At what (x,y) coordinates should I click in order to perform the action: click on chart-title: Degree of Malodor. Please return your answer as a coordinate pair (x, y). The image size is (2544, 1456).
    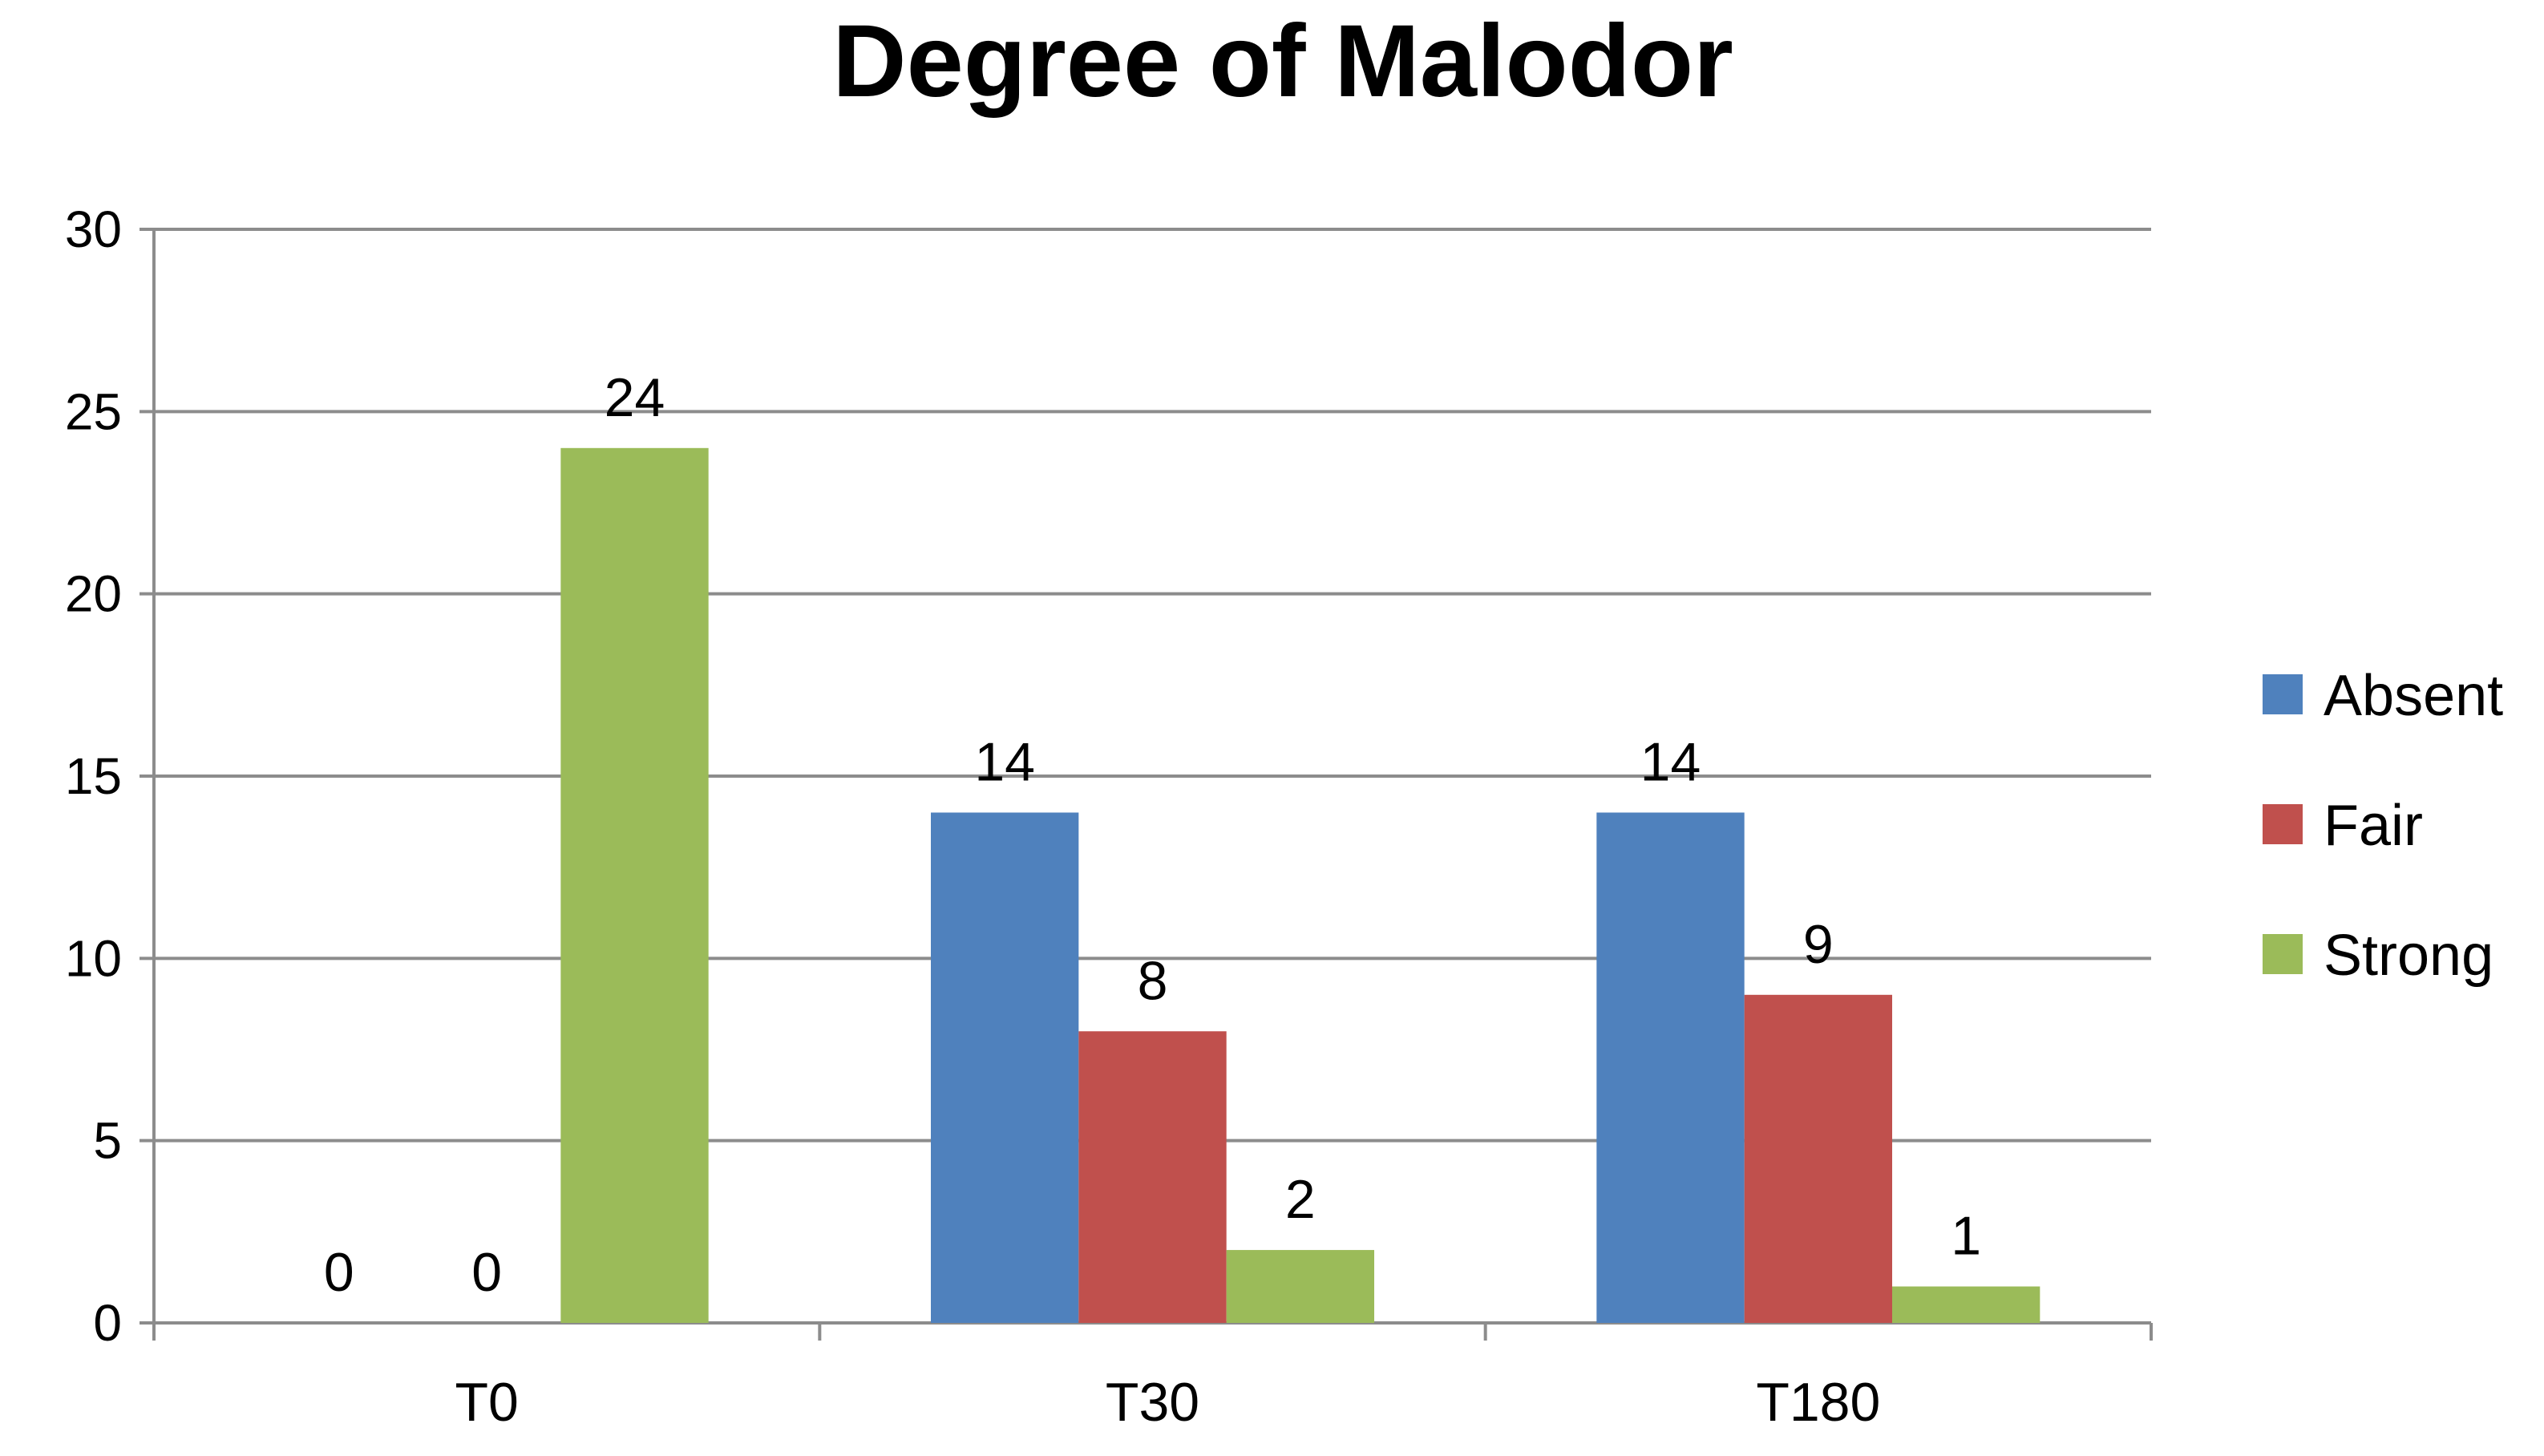
    Looking at the image, I should click on (1283, 61).